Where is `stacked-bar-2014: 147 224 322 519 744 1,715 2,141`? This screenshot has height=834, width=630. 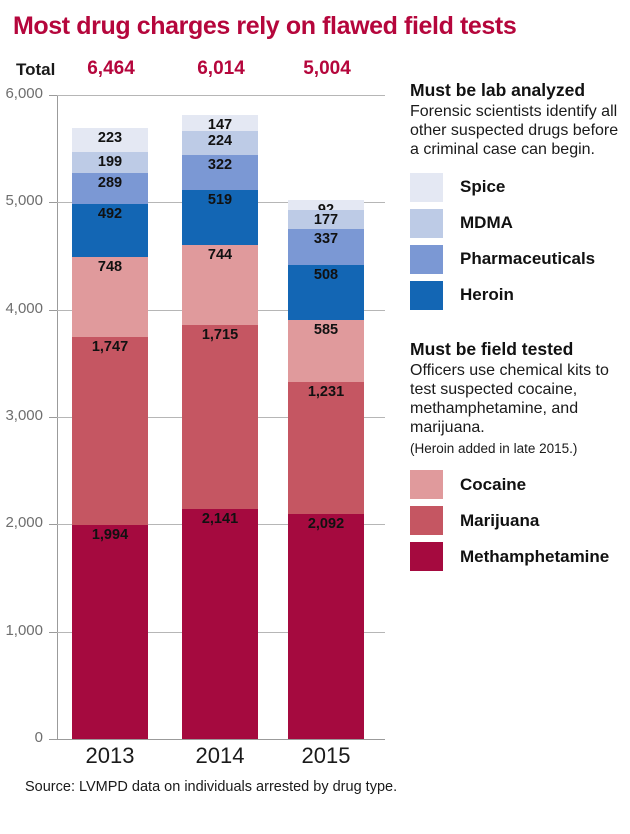 stacked-bar-2014: 147 224 322 519 744 1,715 2,141 is located at coordinates (220, 427).